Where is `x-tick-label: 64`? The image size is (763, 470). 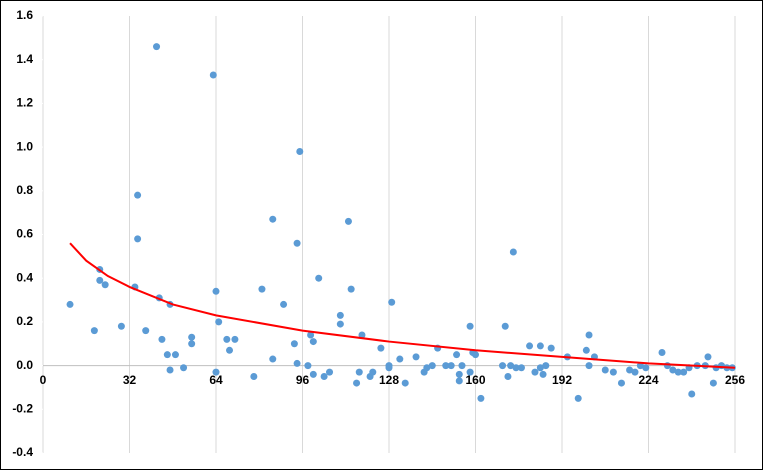 x-tick-label: 64 is located at coordinates (216, 380).